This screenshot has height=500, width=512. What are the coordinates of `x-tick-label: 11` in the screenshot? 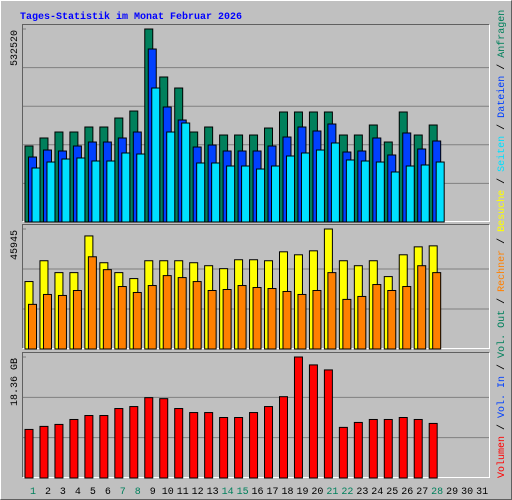 It's located at (183, 492).